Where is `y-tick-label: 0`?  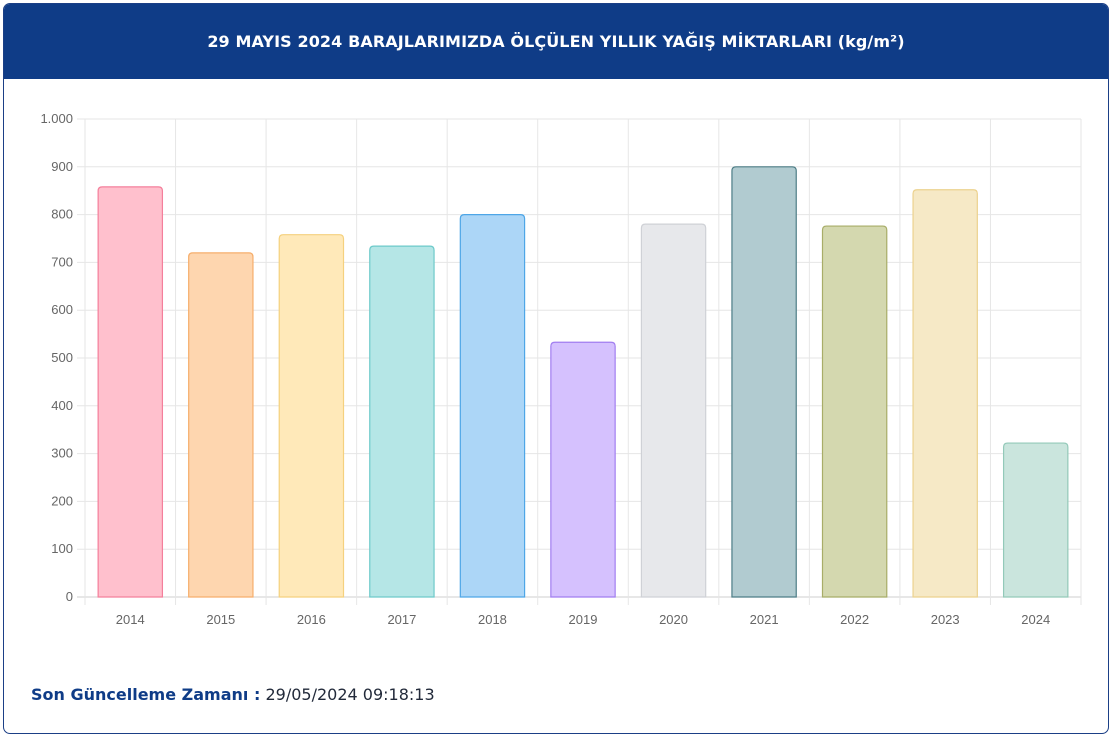
y-tick-label: 0 is located at coordinates (69, 596).